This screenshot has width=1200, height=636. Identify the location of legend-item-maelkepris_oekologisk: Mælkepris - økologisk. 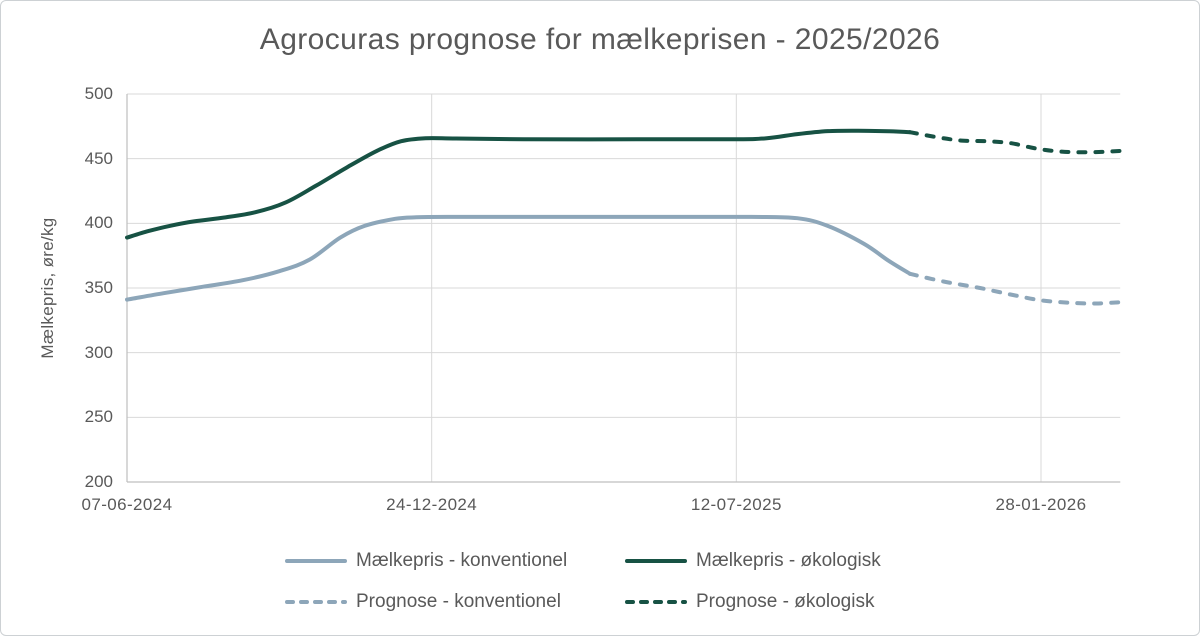
(770, 561).